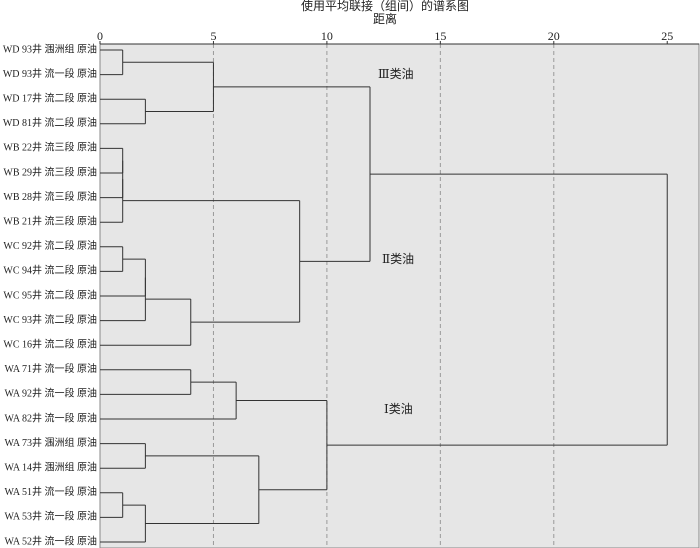 This screenshot has height=548, width=700. What do you see at coordinates (554, 36) in the screenshot?
I see `x-tick-label: 20` at bounding box center [554, 36].